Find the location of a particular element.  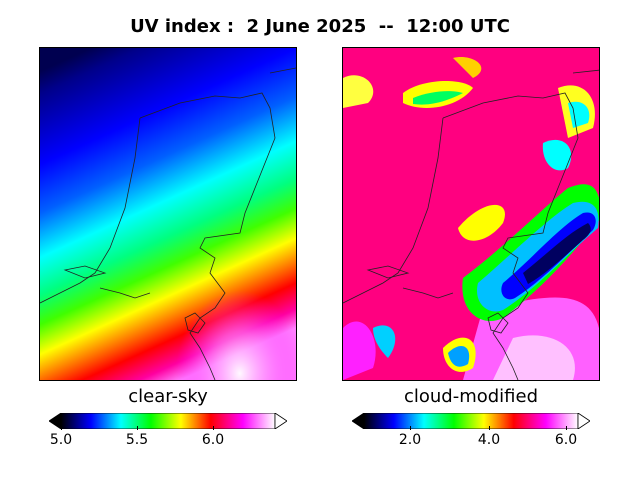

cloud-modified-tick-3: 6.0 is located at coordinates (566, 440).